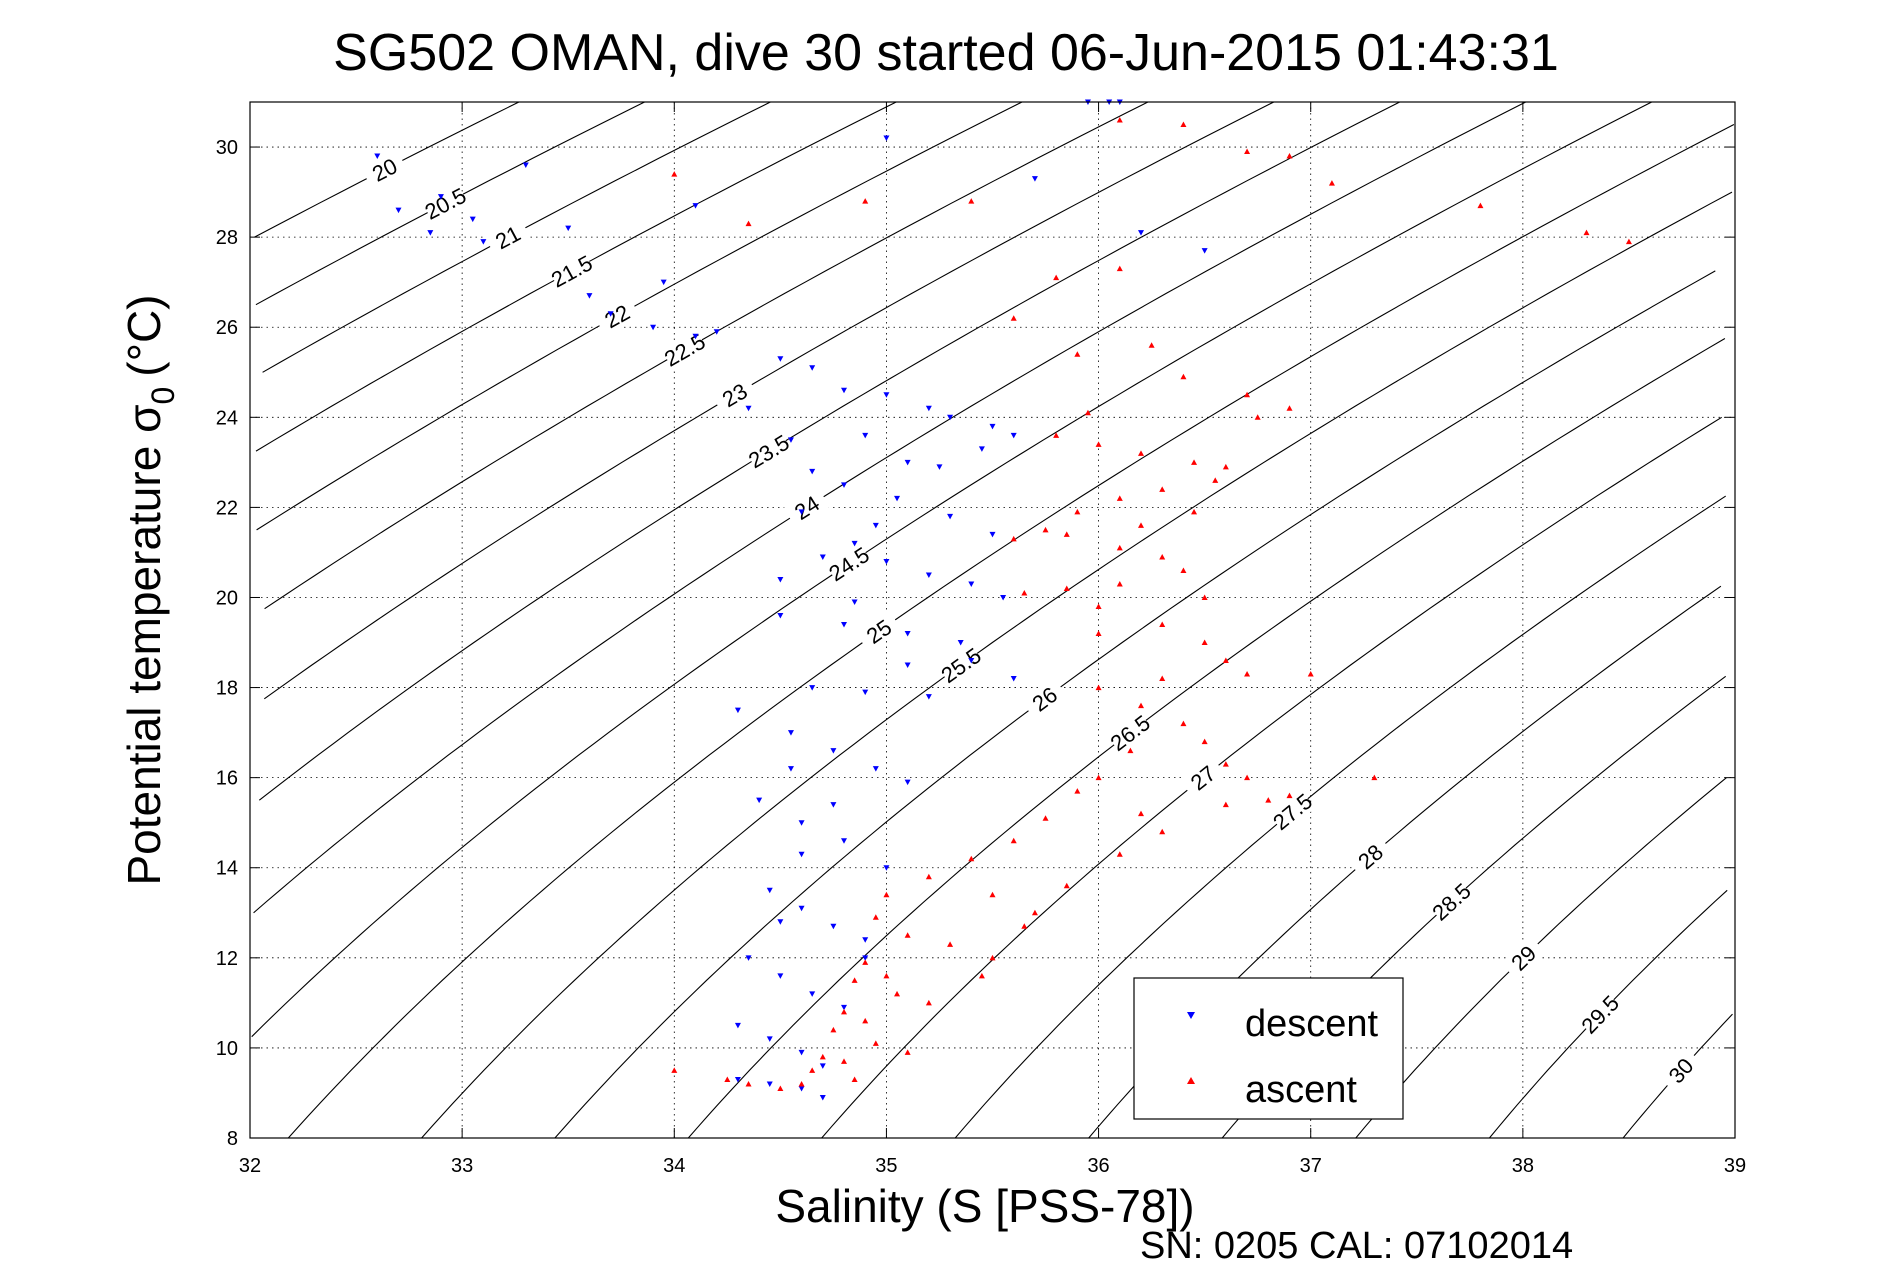 Image resolution: width=1891 pixels, height=1262 pixels. Describe the element at coordinates (227, 328) in the screenshot. I see `y-tick-label: 26` at that location.